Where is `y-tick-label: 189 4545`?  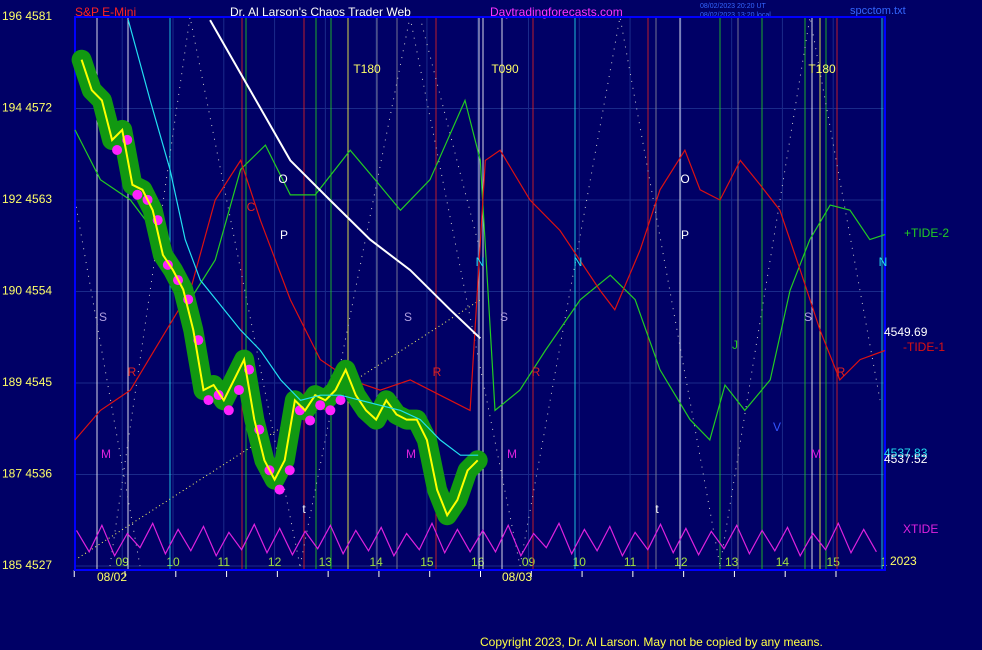
y-tick-label: 189 4545 is located at coordinates (27, 382).